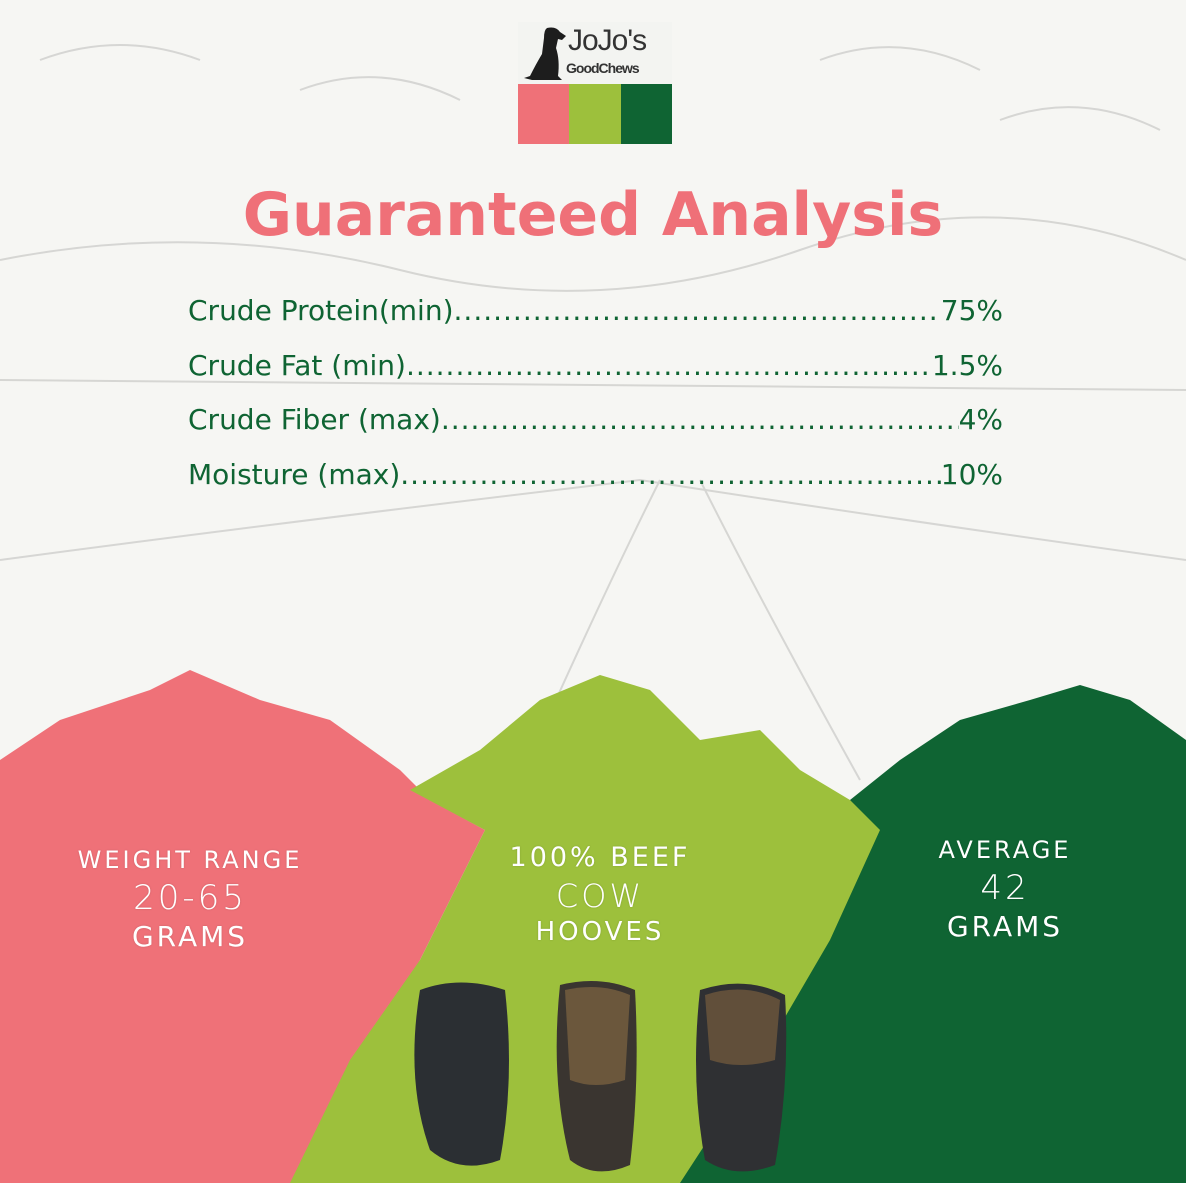  I want to click on weight-range-panel: WEIGHT RANGE 20-65 GRAMS, so click(190, 899).